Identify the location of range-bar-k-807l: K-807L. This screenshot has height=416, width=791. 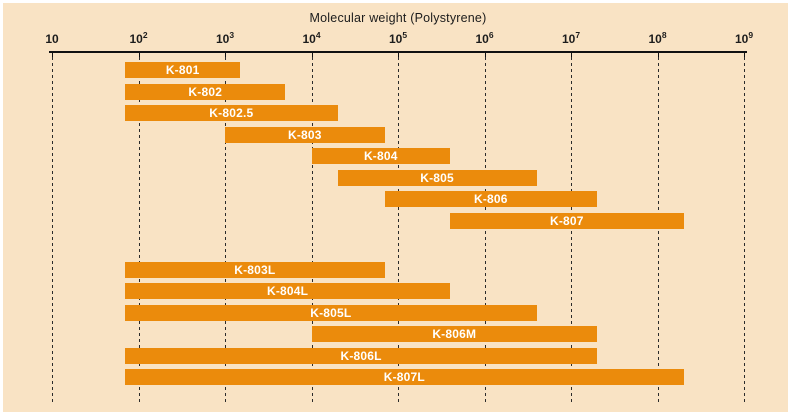
(404, 377).